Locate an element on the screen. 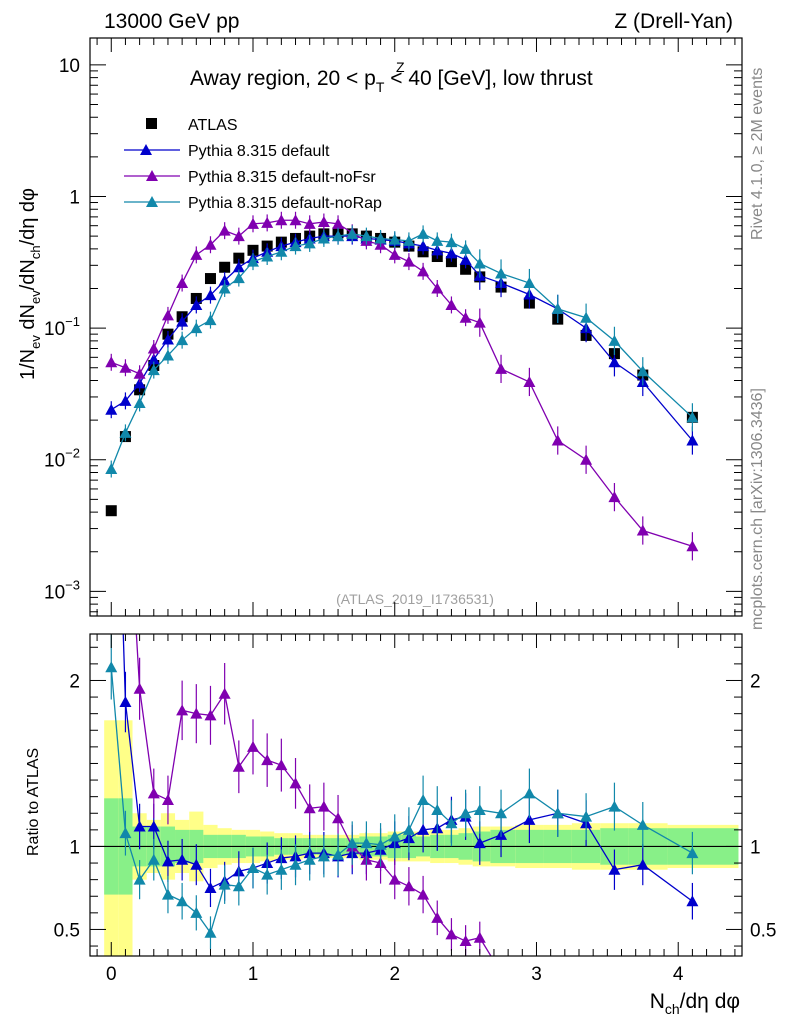 This screenshot has width=786, height=1024. legend-label-norap: Pythia 8.315 default-noRap is located at coordinates (285, 203).